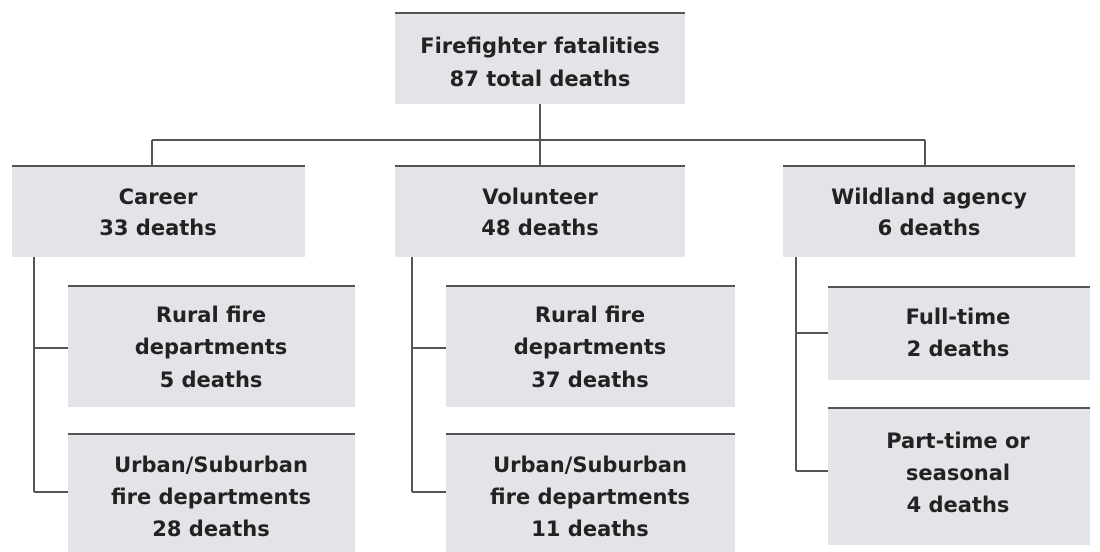 The height and width of the screenshot is (552, 1100). Describe the element at coordinates (929, 228) in the screenshot. I see `node-label: 6 deaths` at that location.